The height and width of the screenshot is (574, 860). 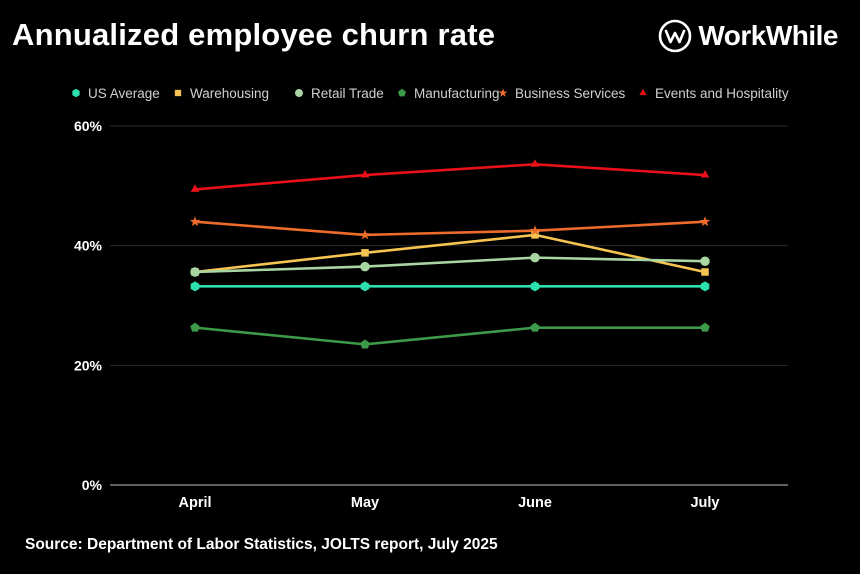 What do you see at coordinates (768, 35) in the screenshot?
I see `logo-text: WorkWhile` at bounding box center [768, 35].